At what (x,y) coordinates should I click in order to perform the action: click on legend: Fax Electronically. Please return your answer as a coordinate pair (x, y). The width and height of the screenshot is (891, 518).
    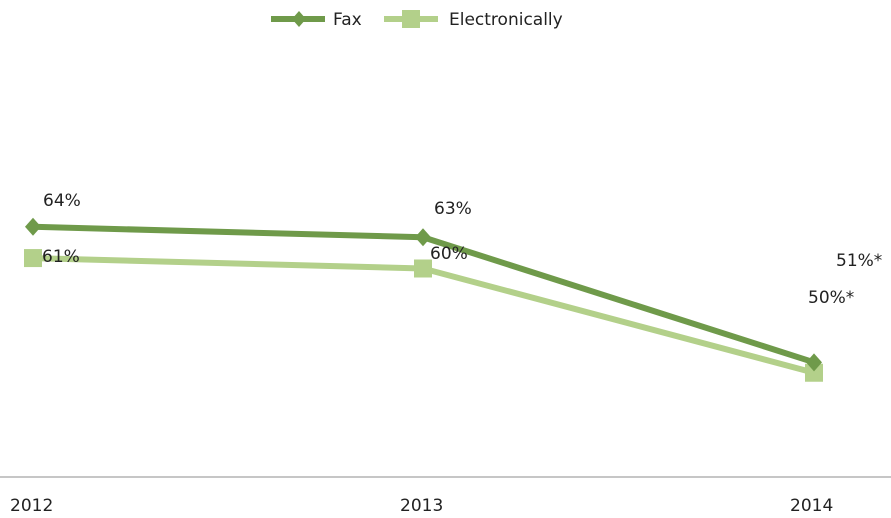
    Looking at the image, I should click on (417, 20).